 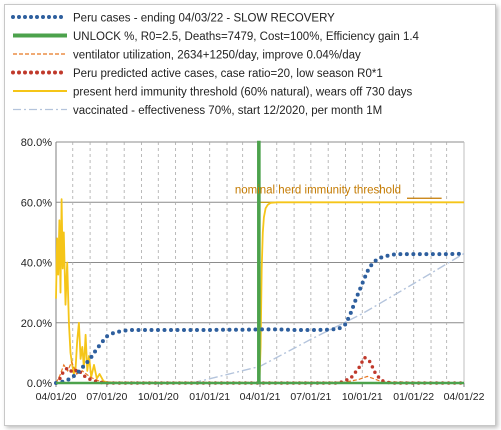 What do you see at coordinates (56, 397) in the screenshot?
I see `x-tick-label: 04/01/20` at bounding box center [56, 397].